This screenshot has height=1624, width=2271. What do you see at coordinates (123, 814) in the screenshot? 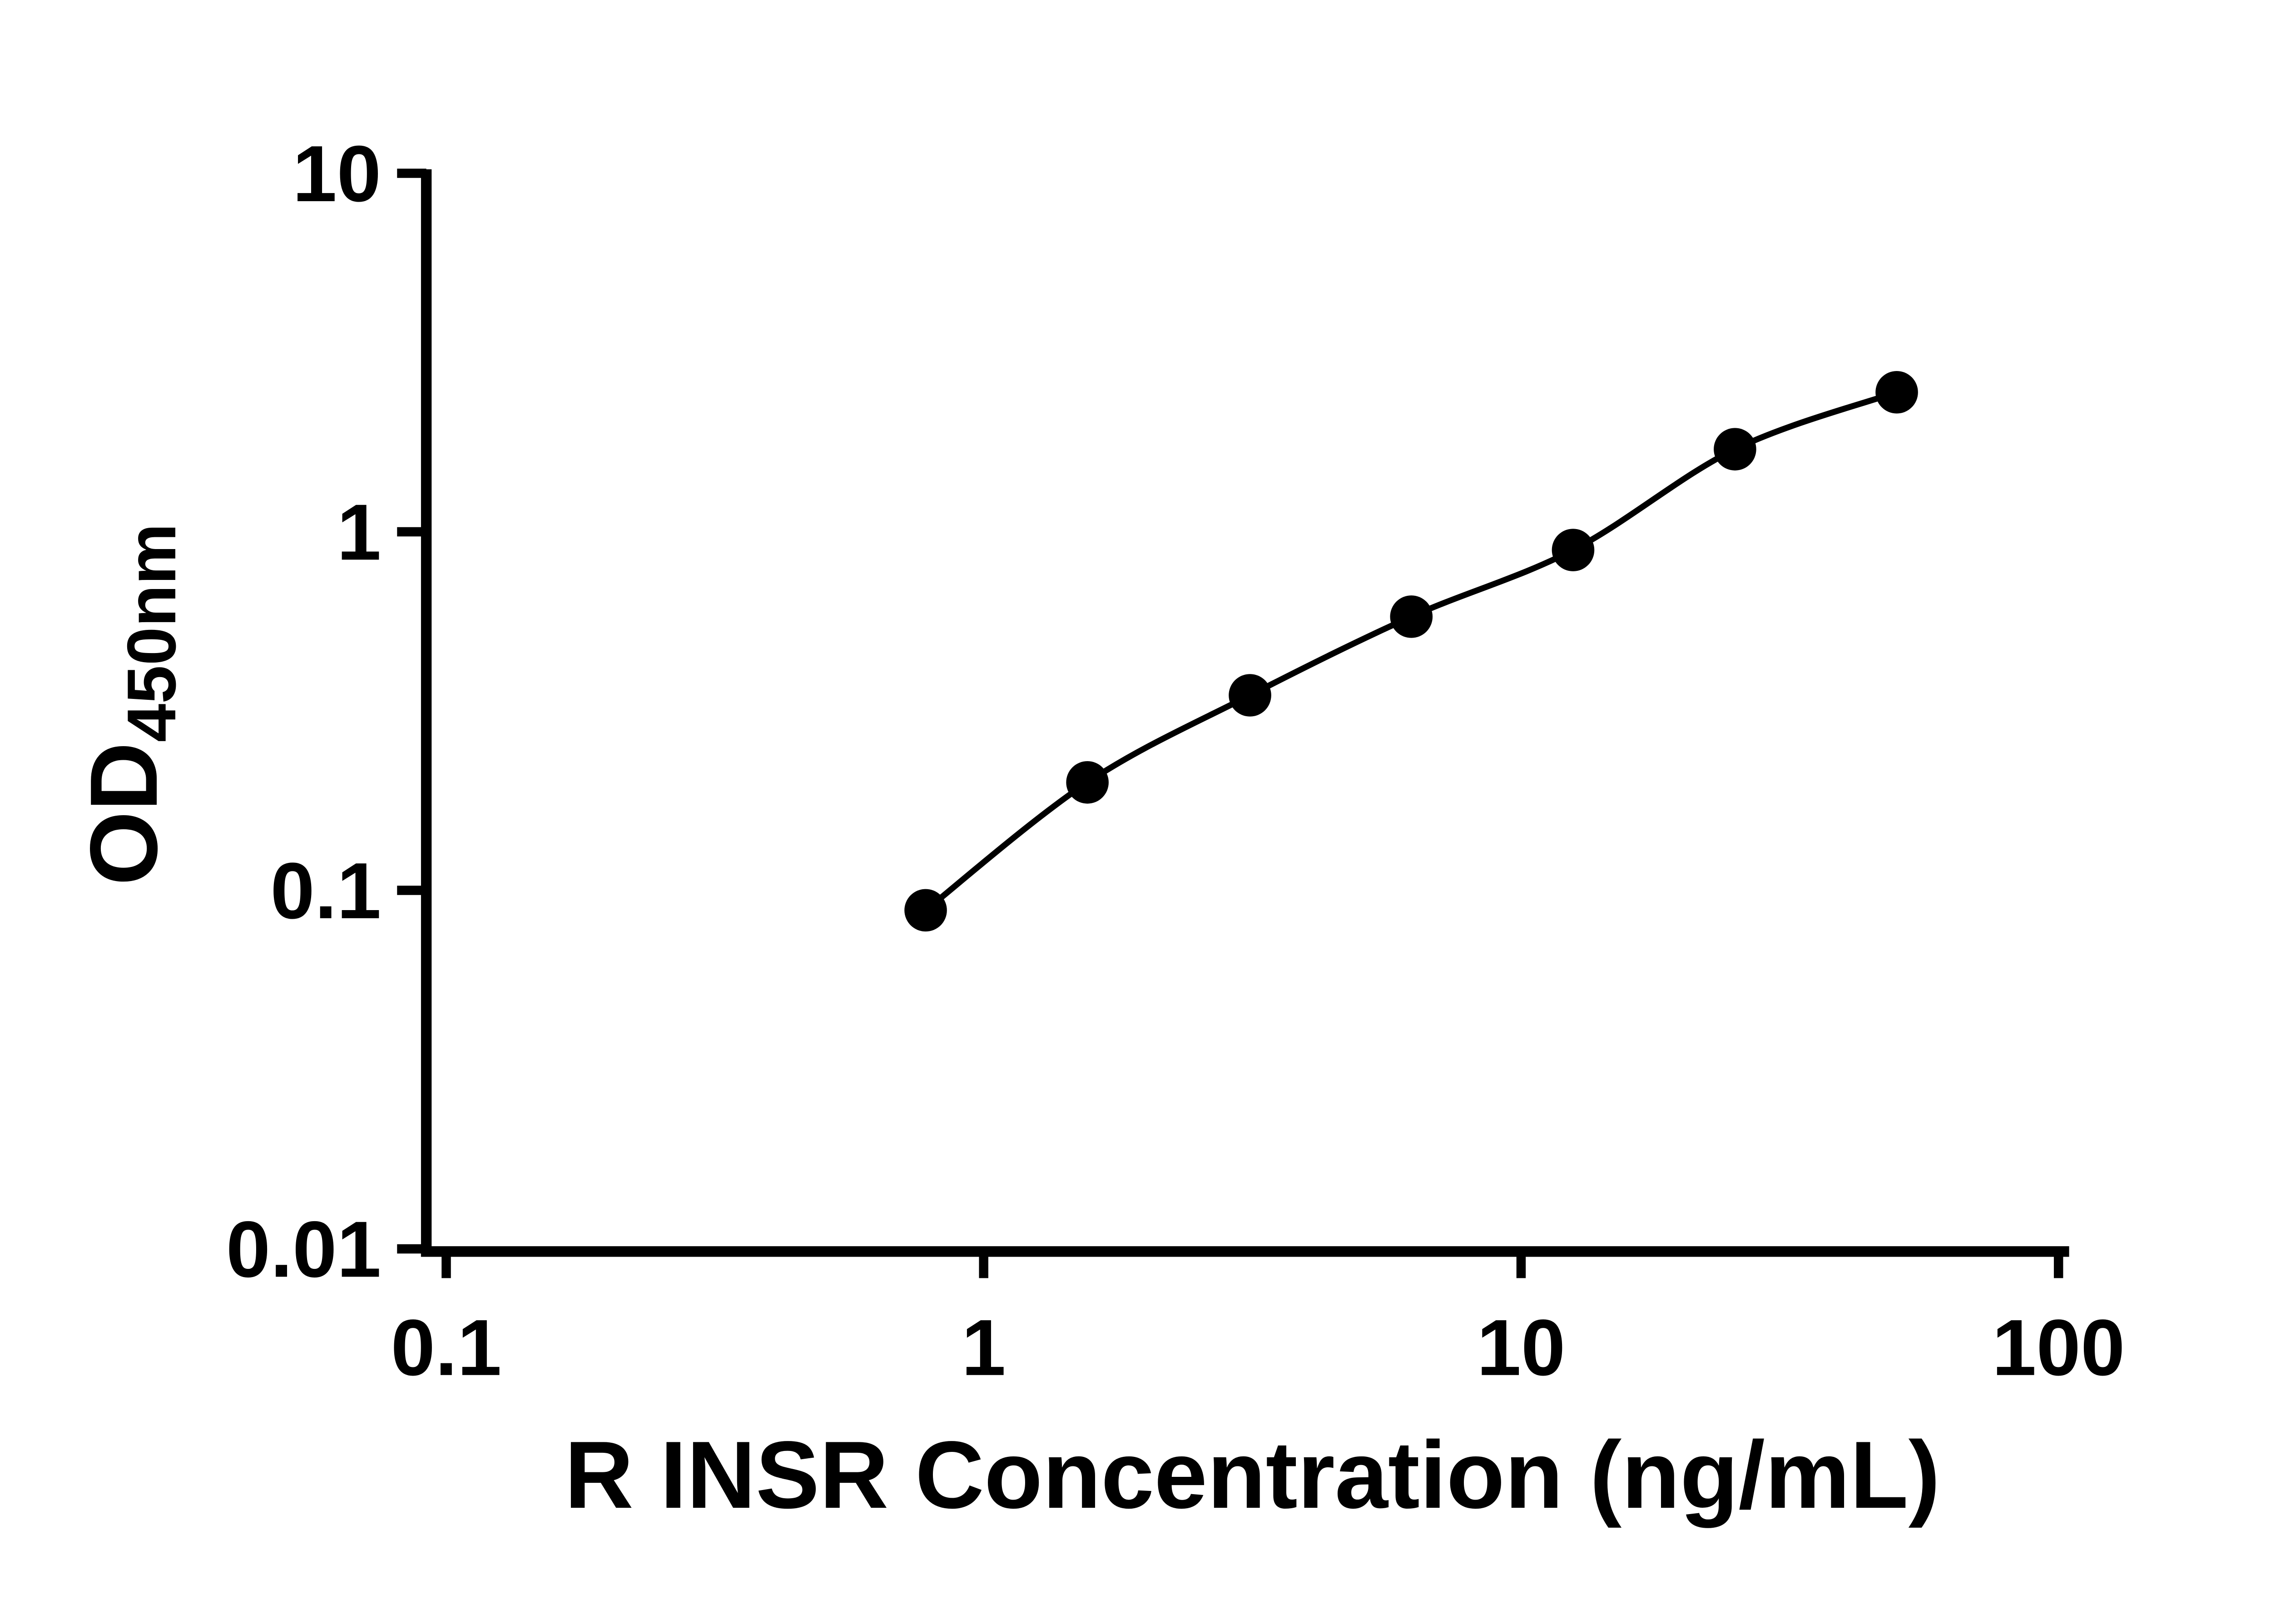
I see `y-axis-title-main: OD` at bounding box center [123, 814].